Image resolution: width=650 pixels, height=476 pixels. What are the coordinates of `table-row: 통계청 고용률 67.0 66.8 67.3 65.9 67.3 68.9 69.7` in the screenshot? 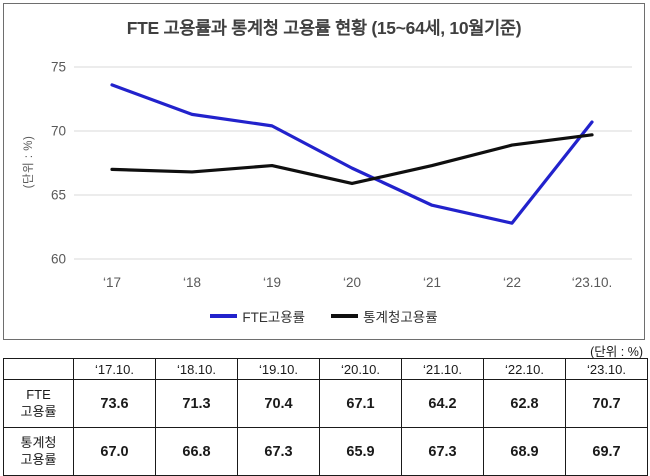 It's located at (325, 451).